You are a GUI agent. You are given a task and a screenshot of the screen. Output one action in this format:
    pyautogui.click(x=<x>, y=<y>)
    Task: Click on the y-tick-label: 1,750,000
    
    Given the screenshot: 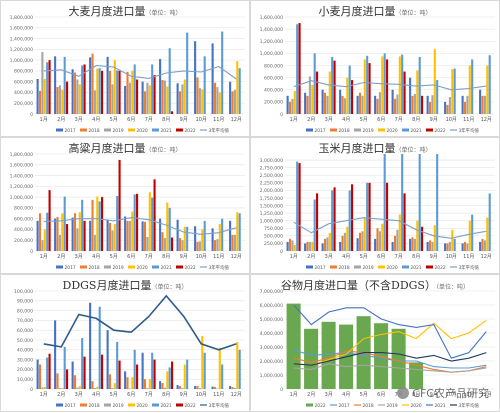 What is the action you would take?
    pyautogui.click(x=271, y=199)
    